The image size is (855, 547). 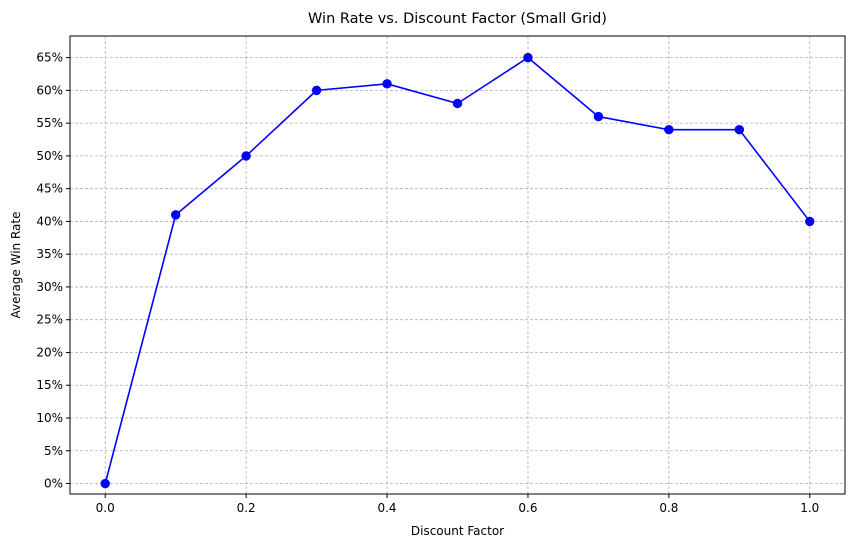 What do you see at coordinates (49, 221) in the screenshot?
I see `y-tick-label: 40%` at bounding box center [49, 221].